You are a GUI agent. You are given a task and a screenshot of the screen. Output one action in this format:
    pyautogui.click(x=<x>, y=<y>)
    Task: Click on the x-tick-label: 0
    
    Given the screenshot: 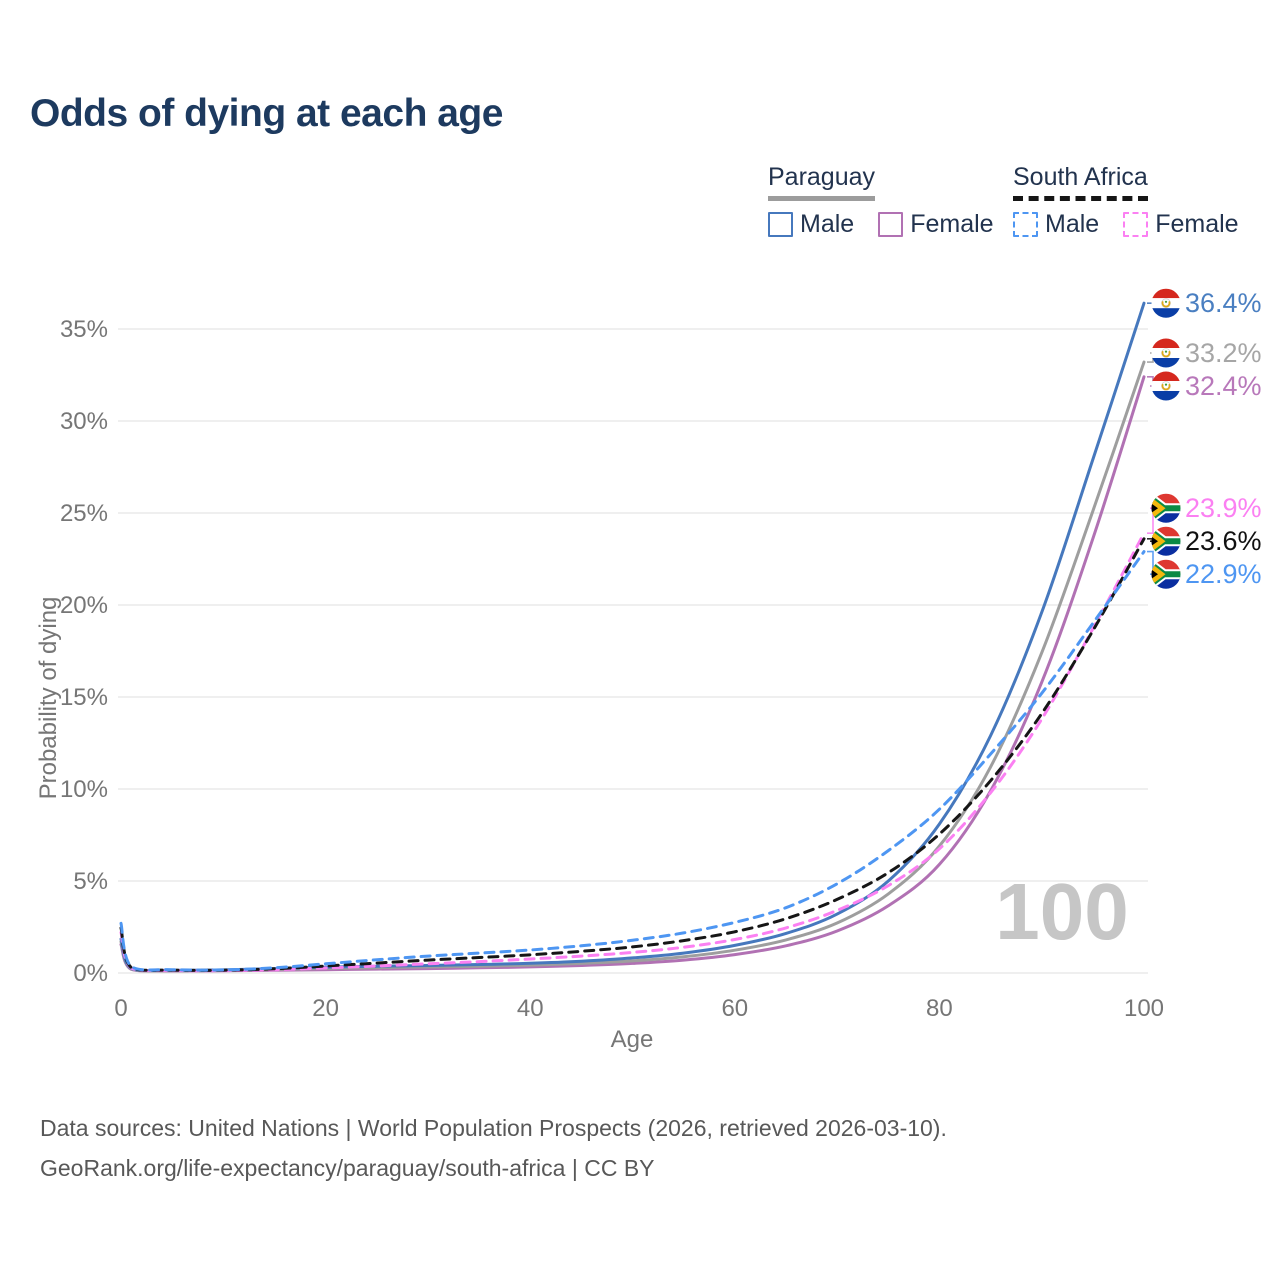 What is the action you would take?
    pyautogui.click(x=120, y=1008)
    